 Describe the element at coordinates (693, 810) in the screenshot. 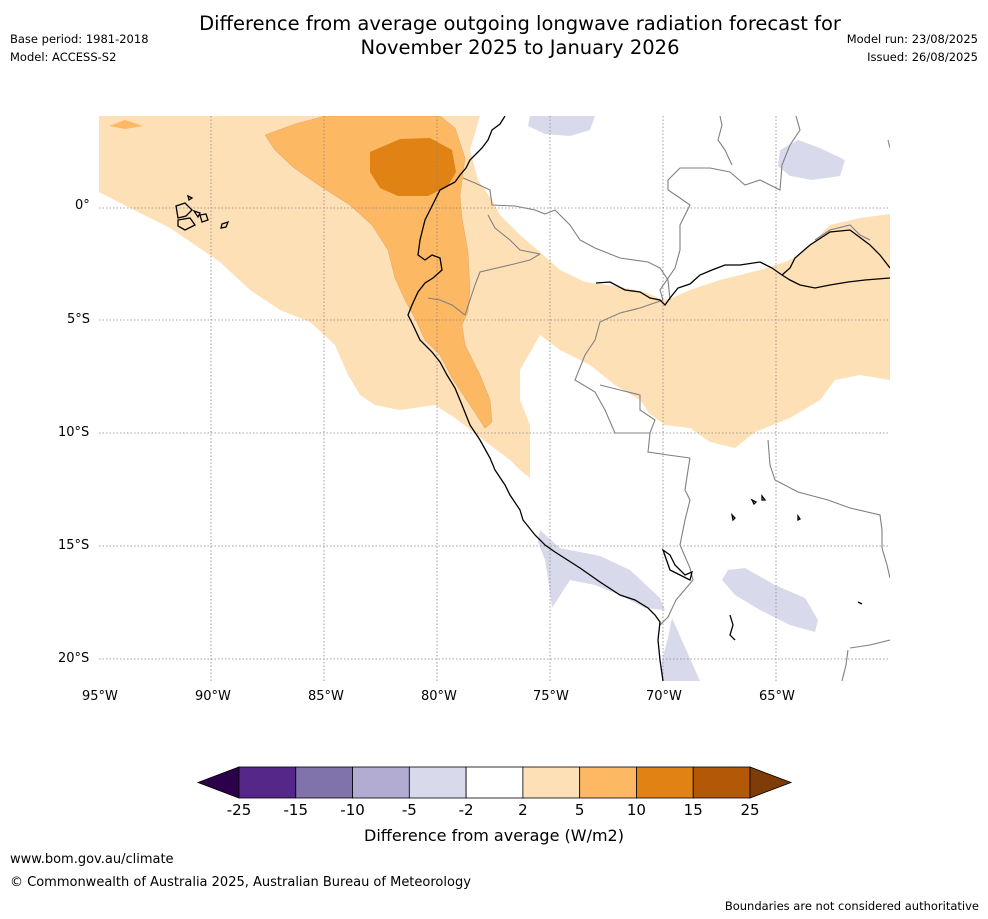

I see `colorbar-tick-label: 15` at that location.